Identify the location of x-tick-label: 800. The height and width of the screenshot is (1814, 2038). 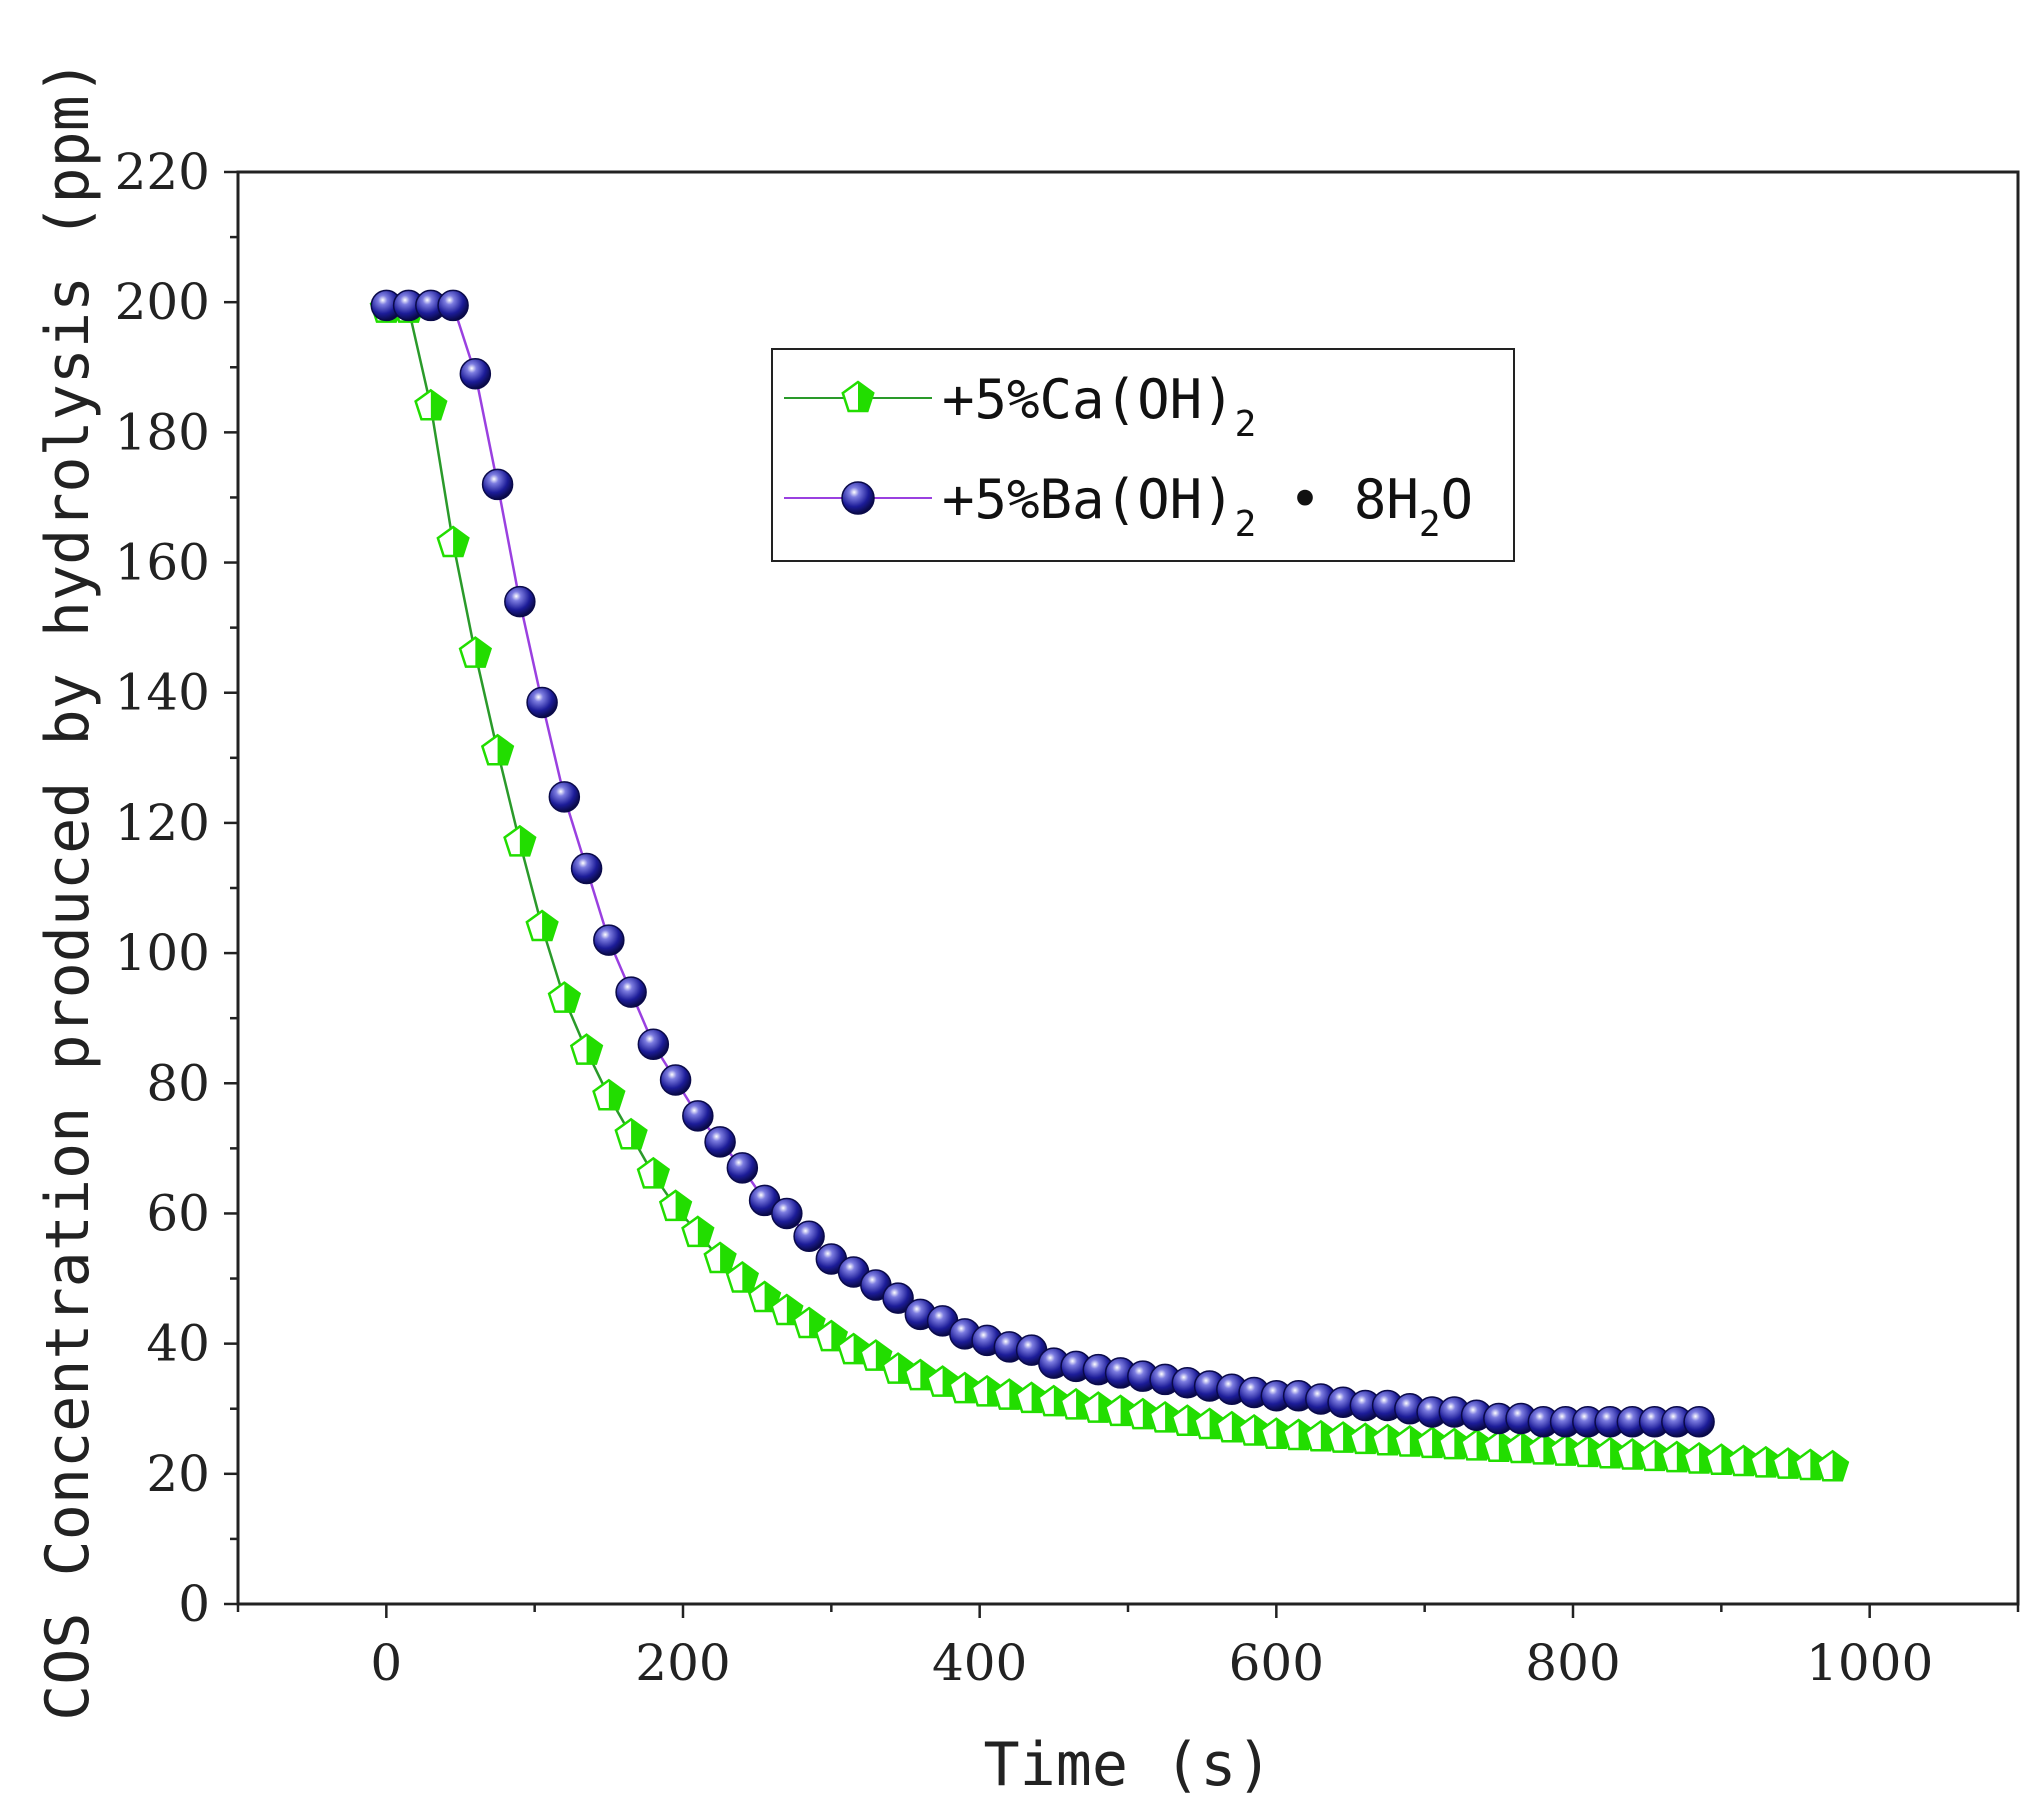
(1572, 1663).